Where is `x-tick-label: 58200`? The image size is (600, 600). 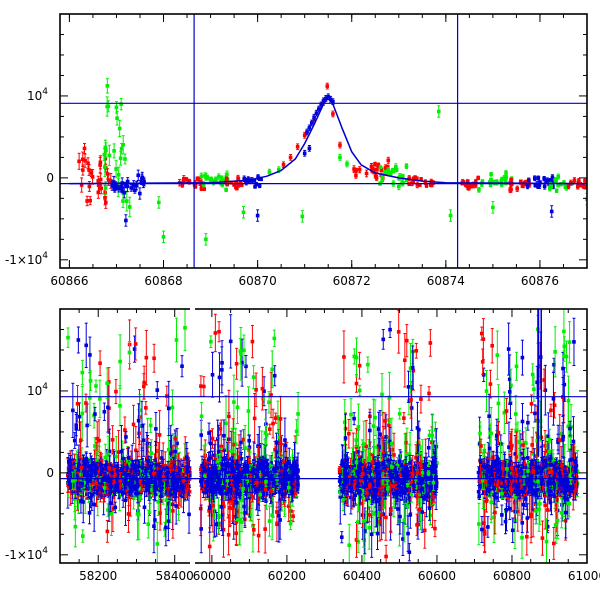
x-tick-label: 58200 is located at coordinates (98, 576).